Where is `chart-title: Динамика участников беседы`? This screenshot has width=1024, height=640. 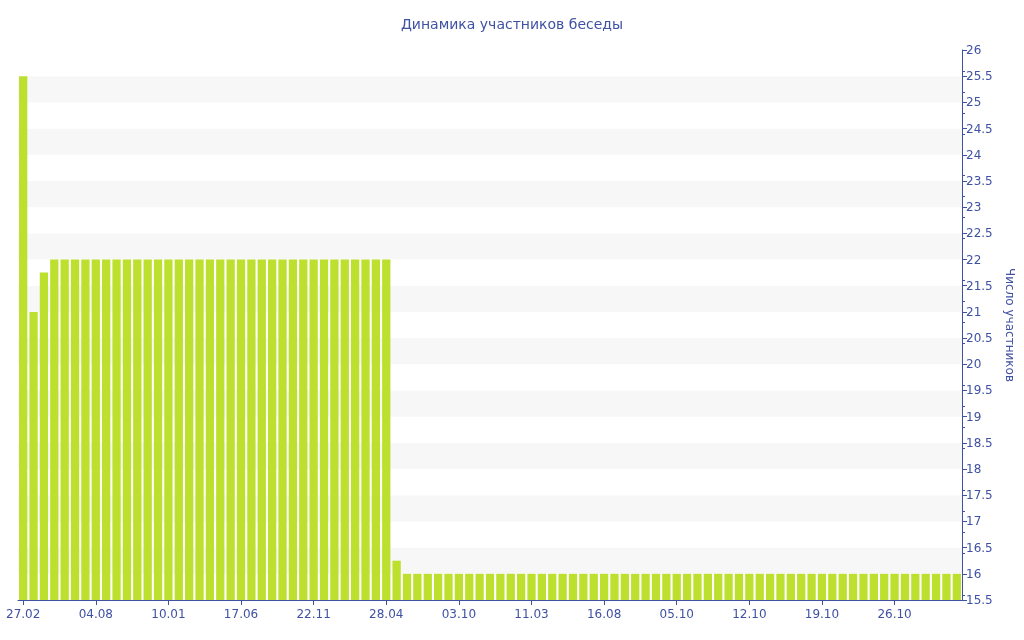 chart-title: Динамика участников беседы is located at coordinates (512, 24).